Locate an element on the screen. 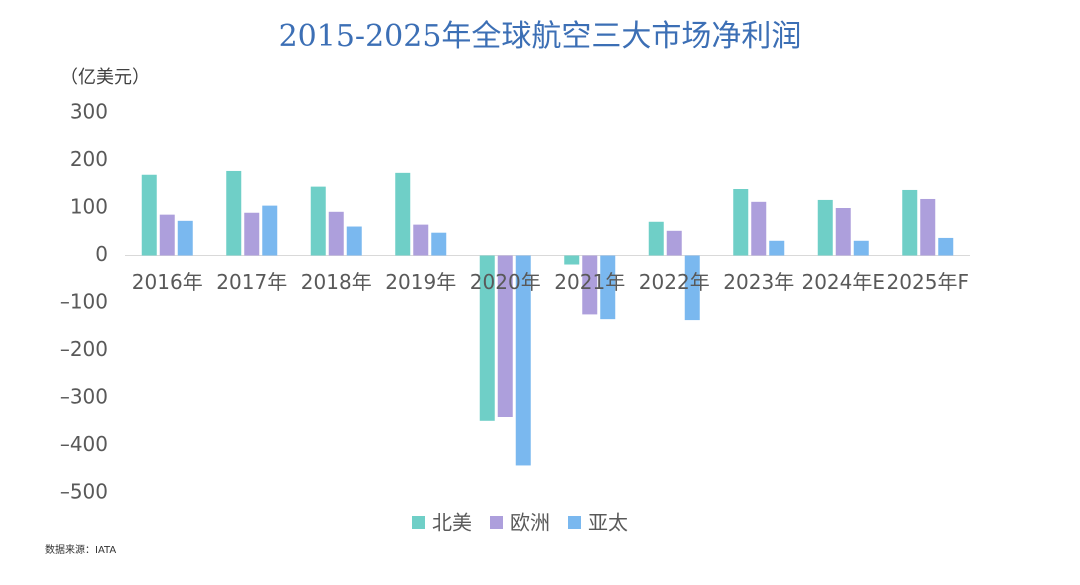 The height and width of the screenshot is (585, 1080). x-tick-label: 2021年 is located at coordinates (589, 282).